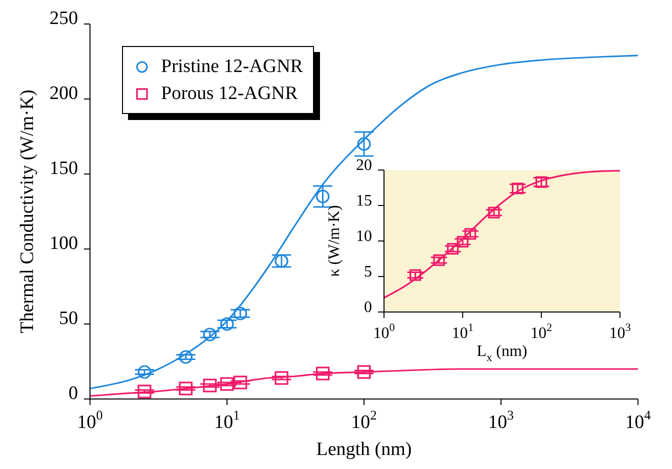  Describe the element at coordinates (64, 243) in the screenshot. I see `y-tick-label: 100` at that location.